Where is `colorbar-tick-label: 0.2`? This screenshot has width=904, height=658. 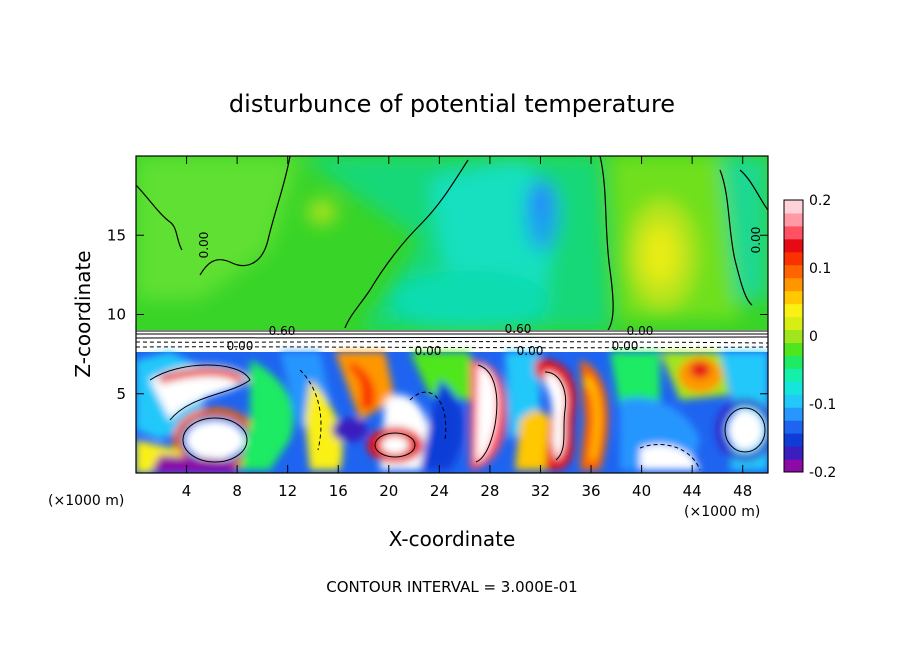
colorbar-tick-label: 0.2 is located at coordinates (820, 201).